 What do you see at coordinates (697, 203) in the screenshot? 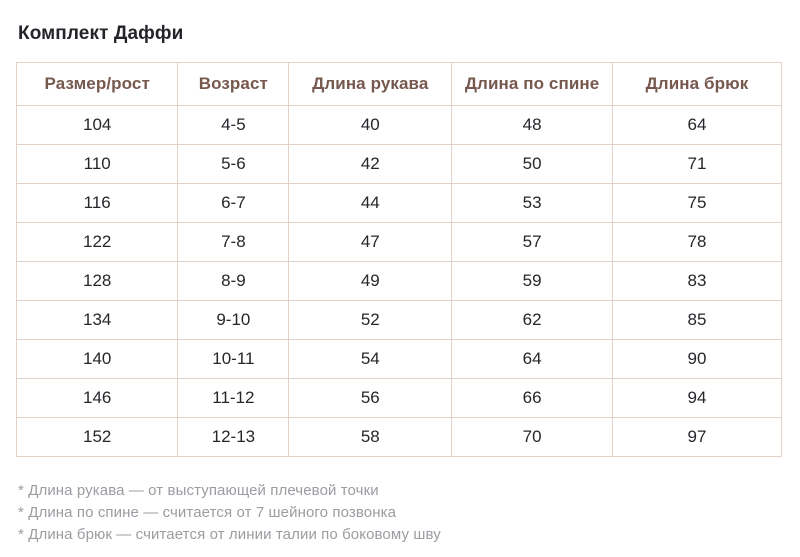
I see `table-cell: 75` at bounding box center [697, 203].